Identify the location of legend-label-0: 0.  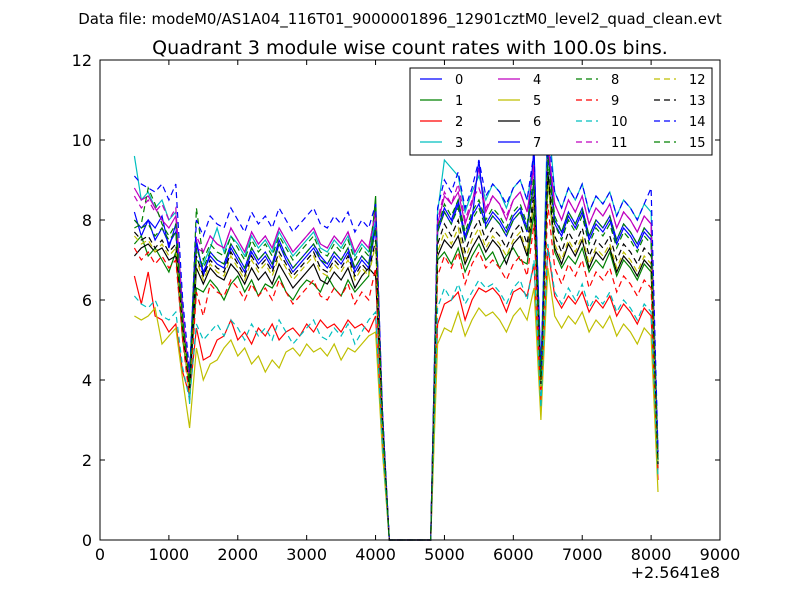
(459, 80).